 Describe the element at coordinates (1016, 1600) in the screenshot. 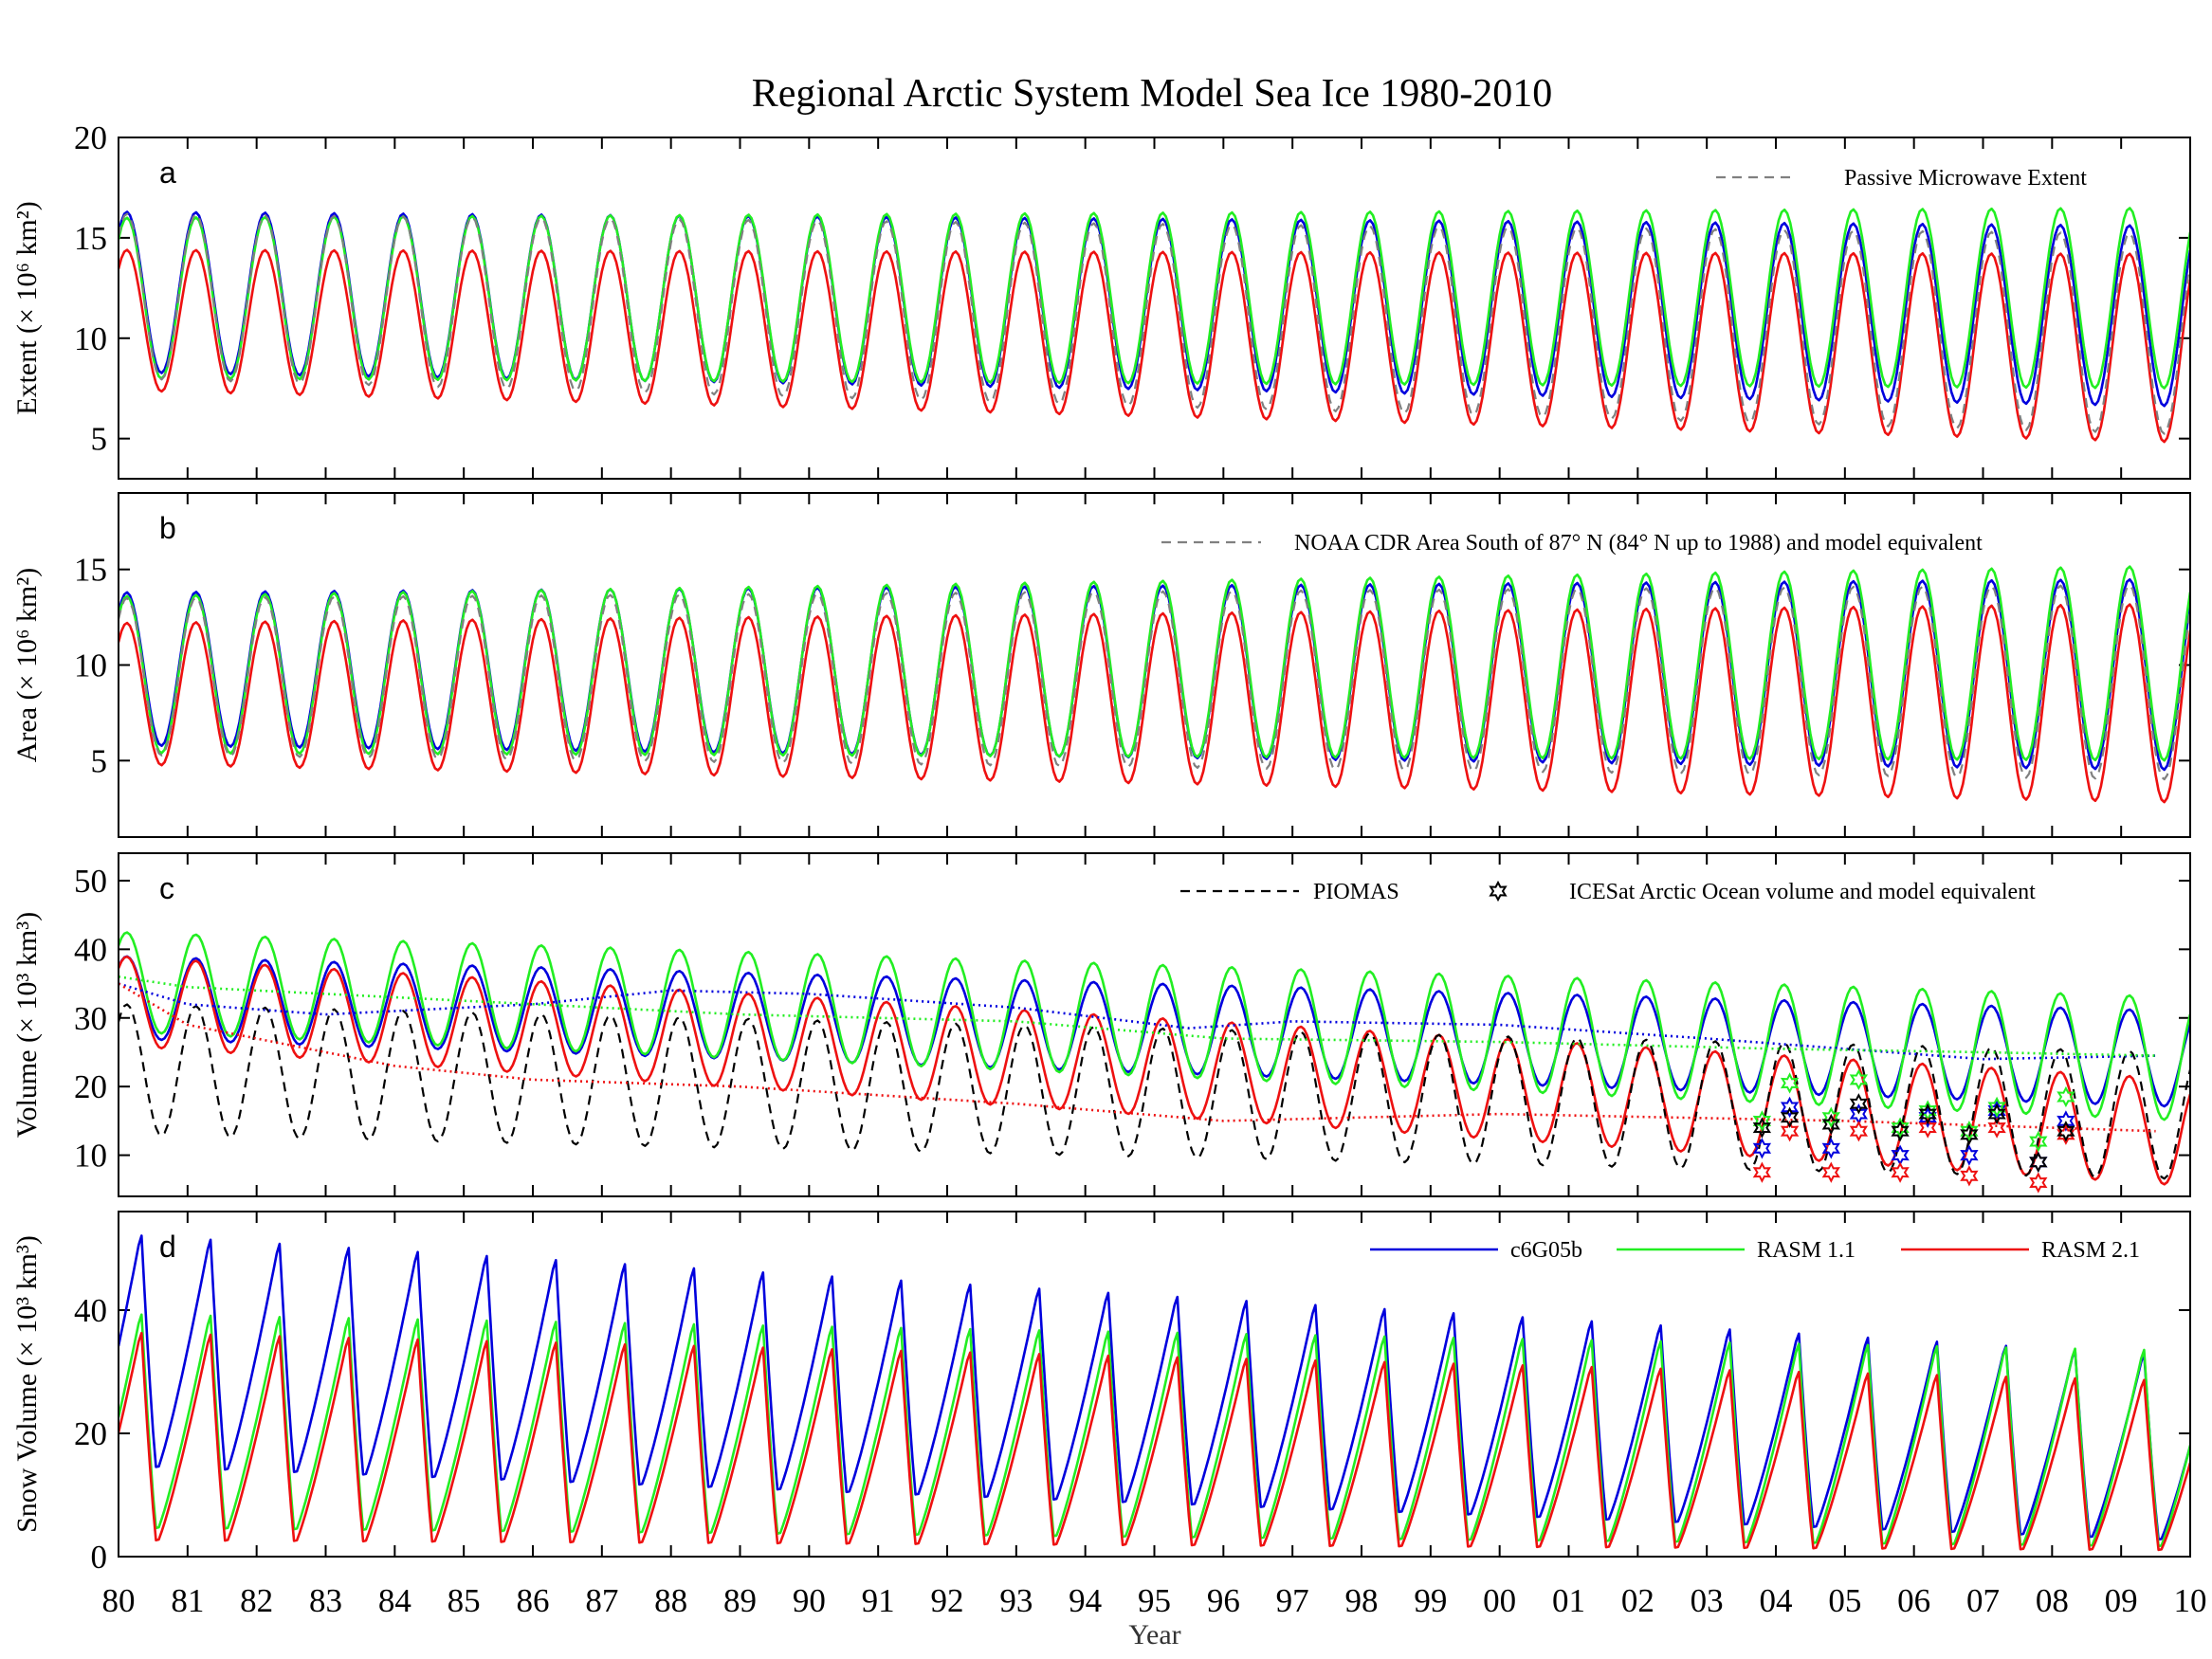

I see `x-tick-label: 93` at that location.